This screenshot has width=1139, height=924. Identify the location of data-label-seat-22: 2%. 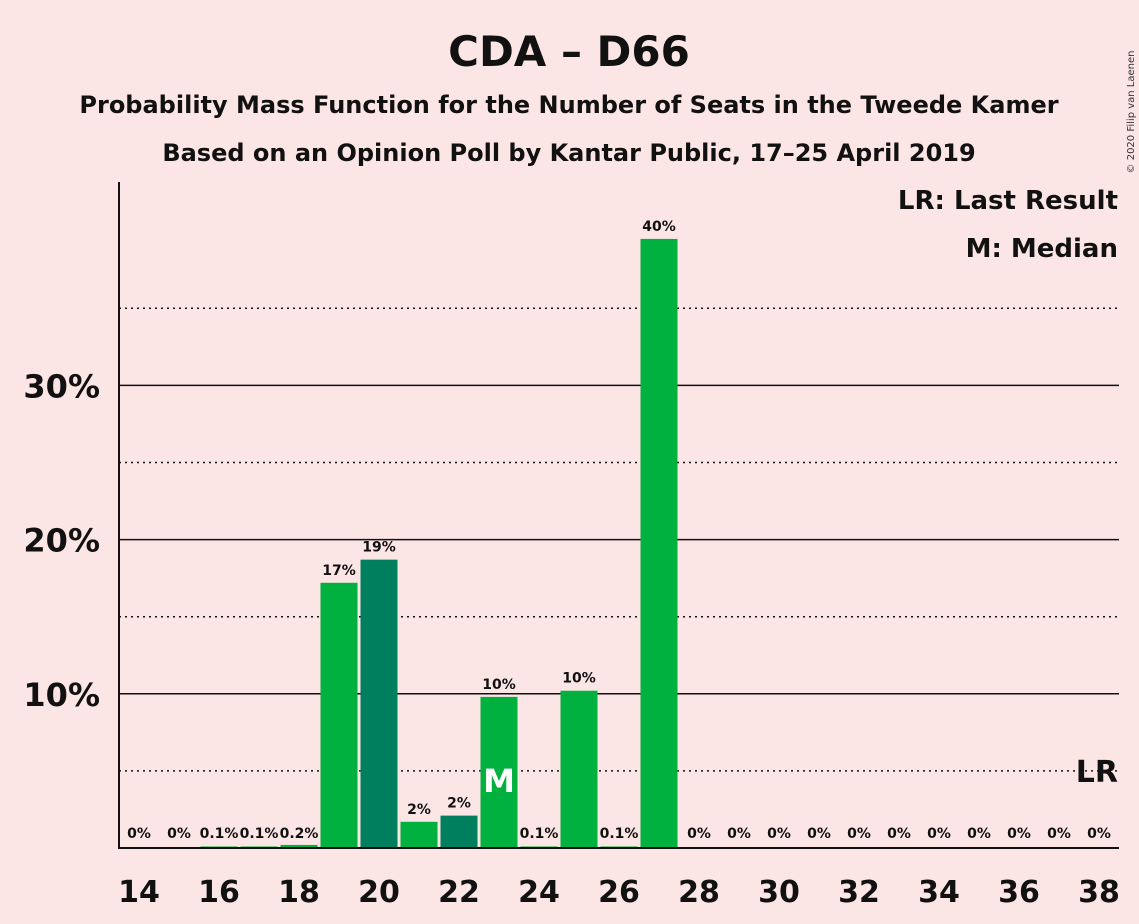
(459, 804).